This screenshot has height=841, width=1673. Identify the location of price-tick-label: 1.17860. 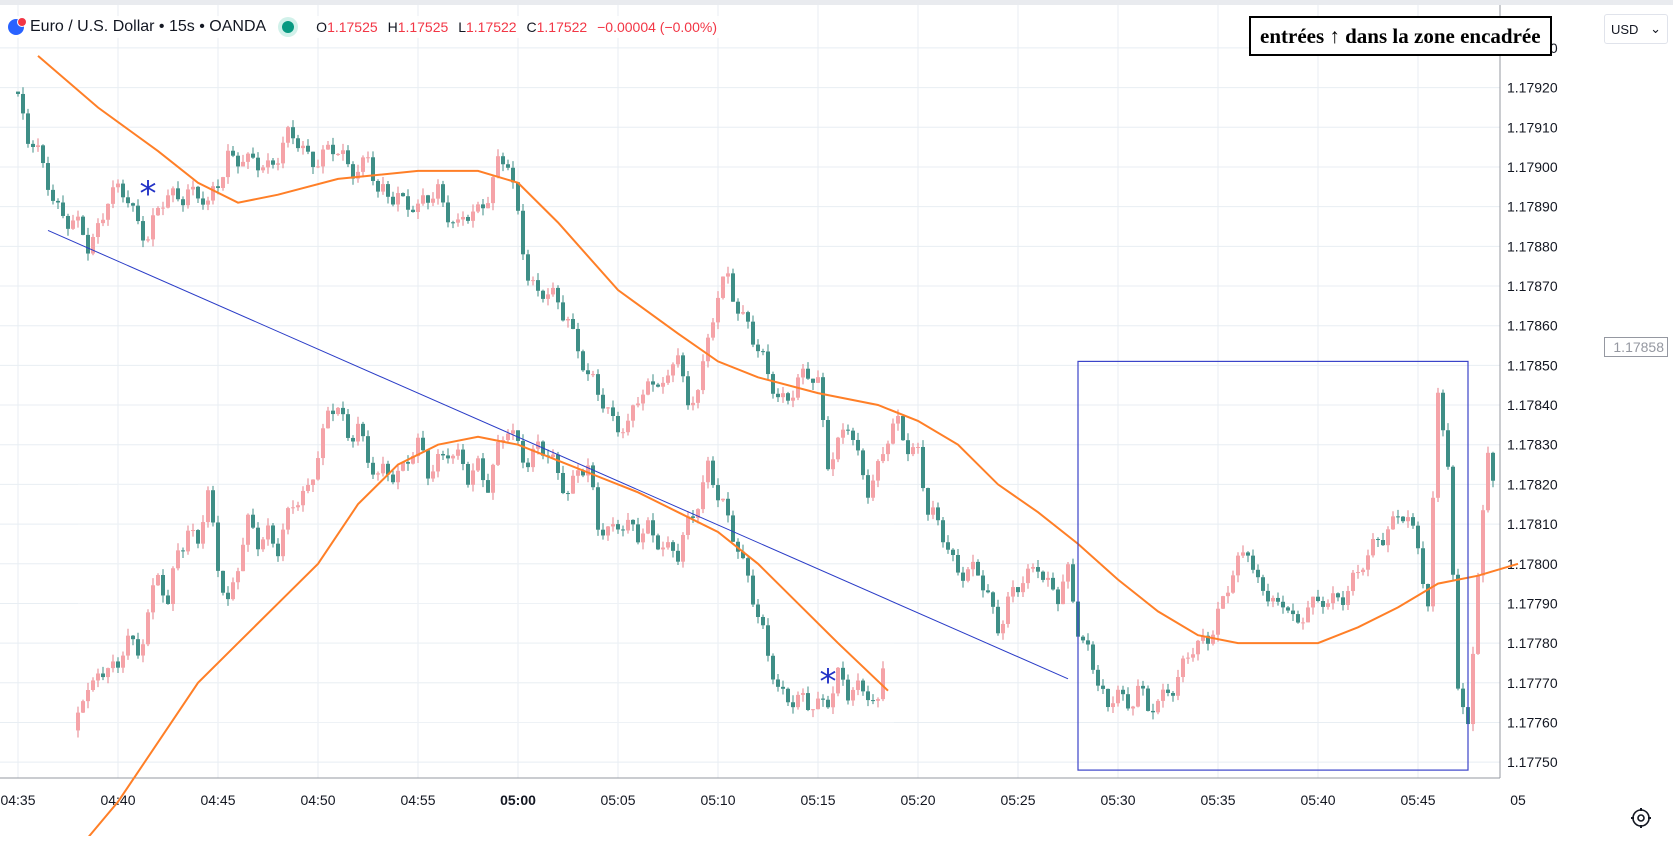
(1532, 326).